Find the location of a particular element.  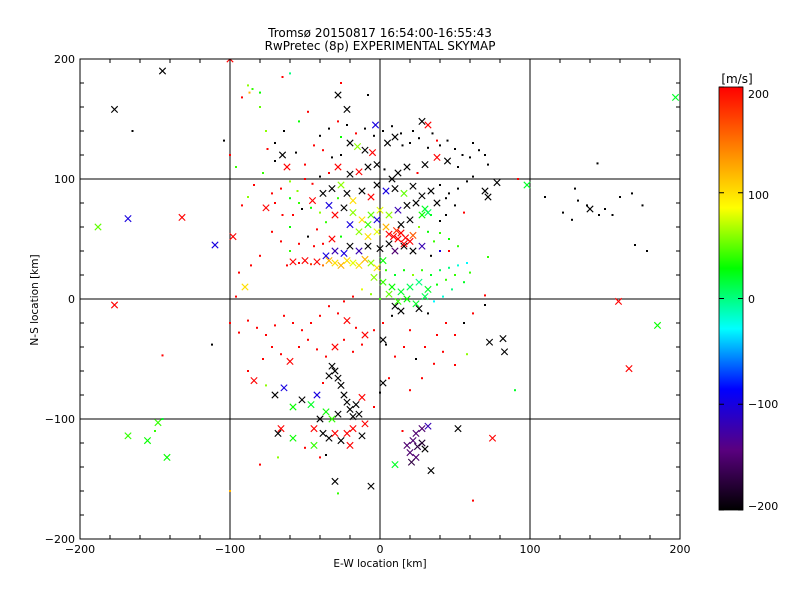

x-axis-label: E-W location [km] is located at coordinates (379, 564).